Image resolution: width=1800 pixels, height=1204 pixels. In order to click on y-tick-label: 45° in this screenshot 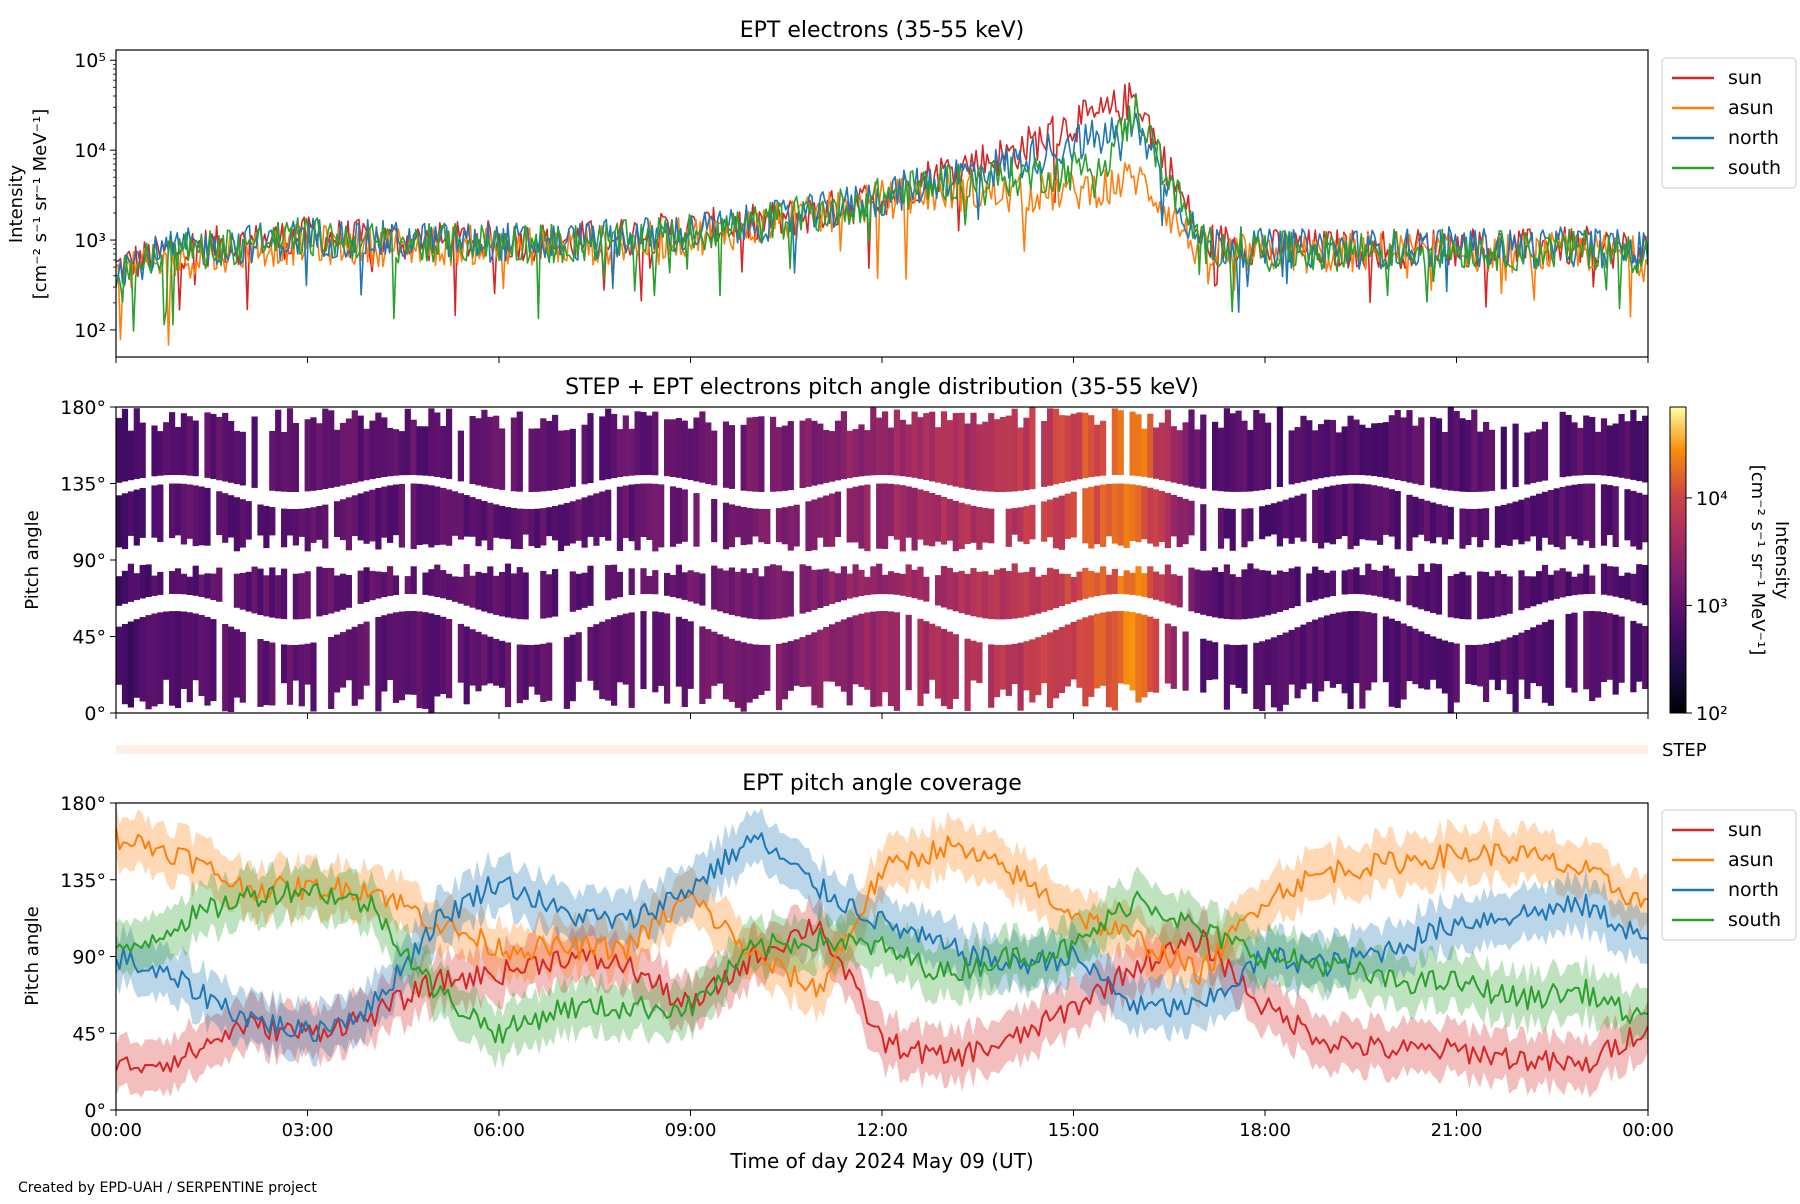, I will do `click(89, 638)`.